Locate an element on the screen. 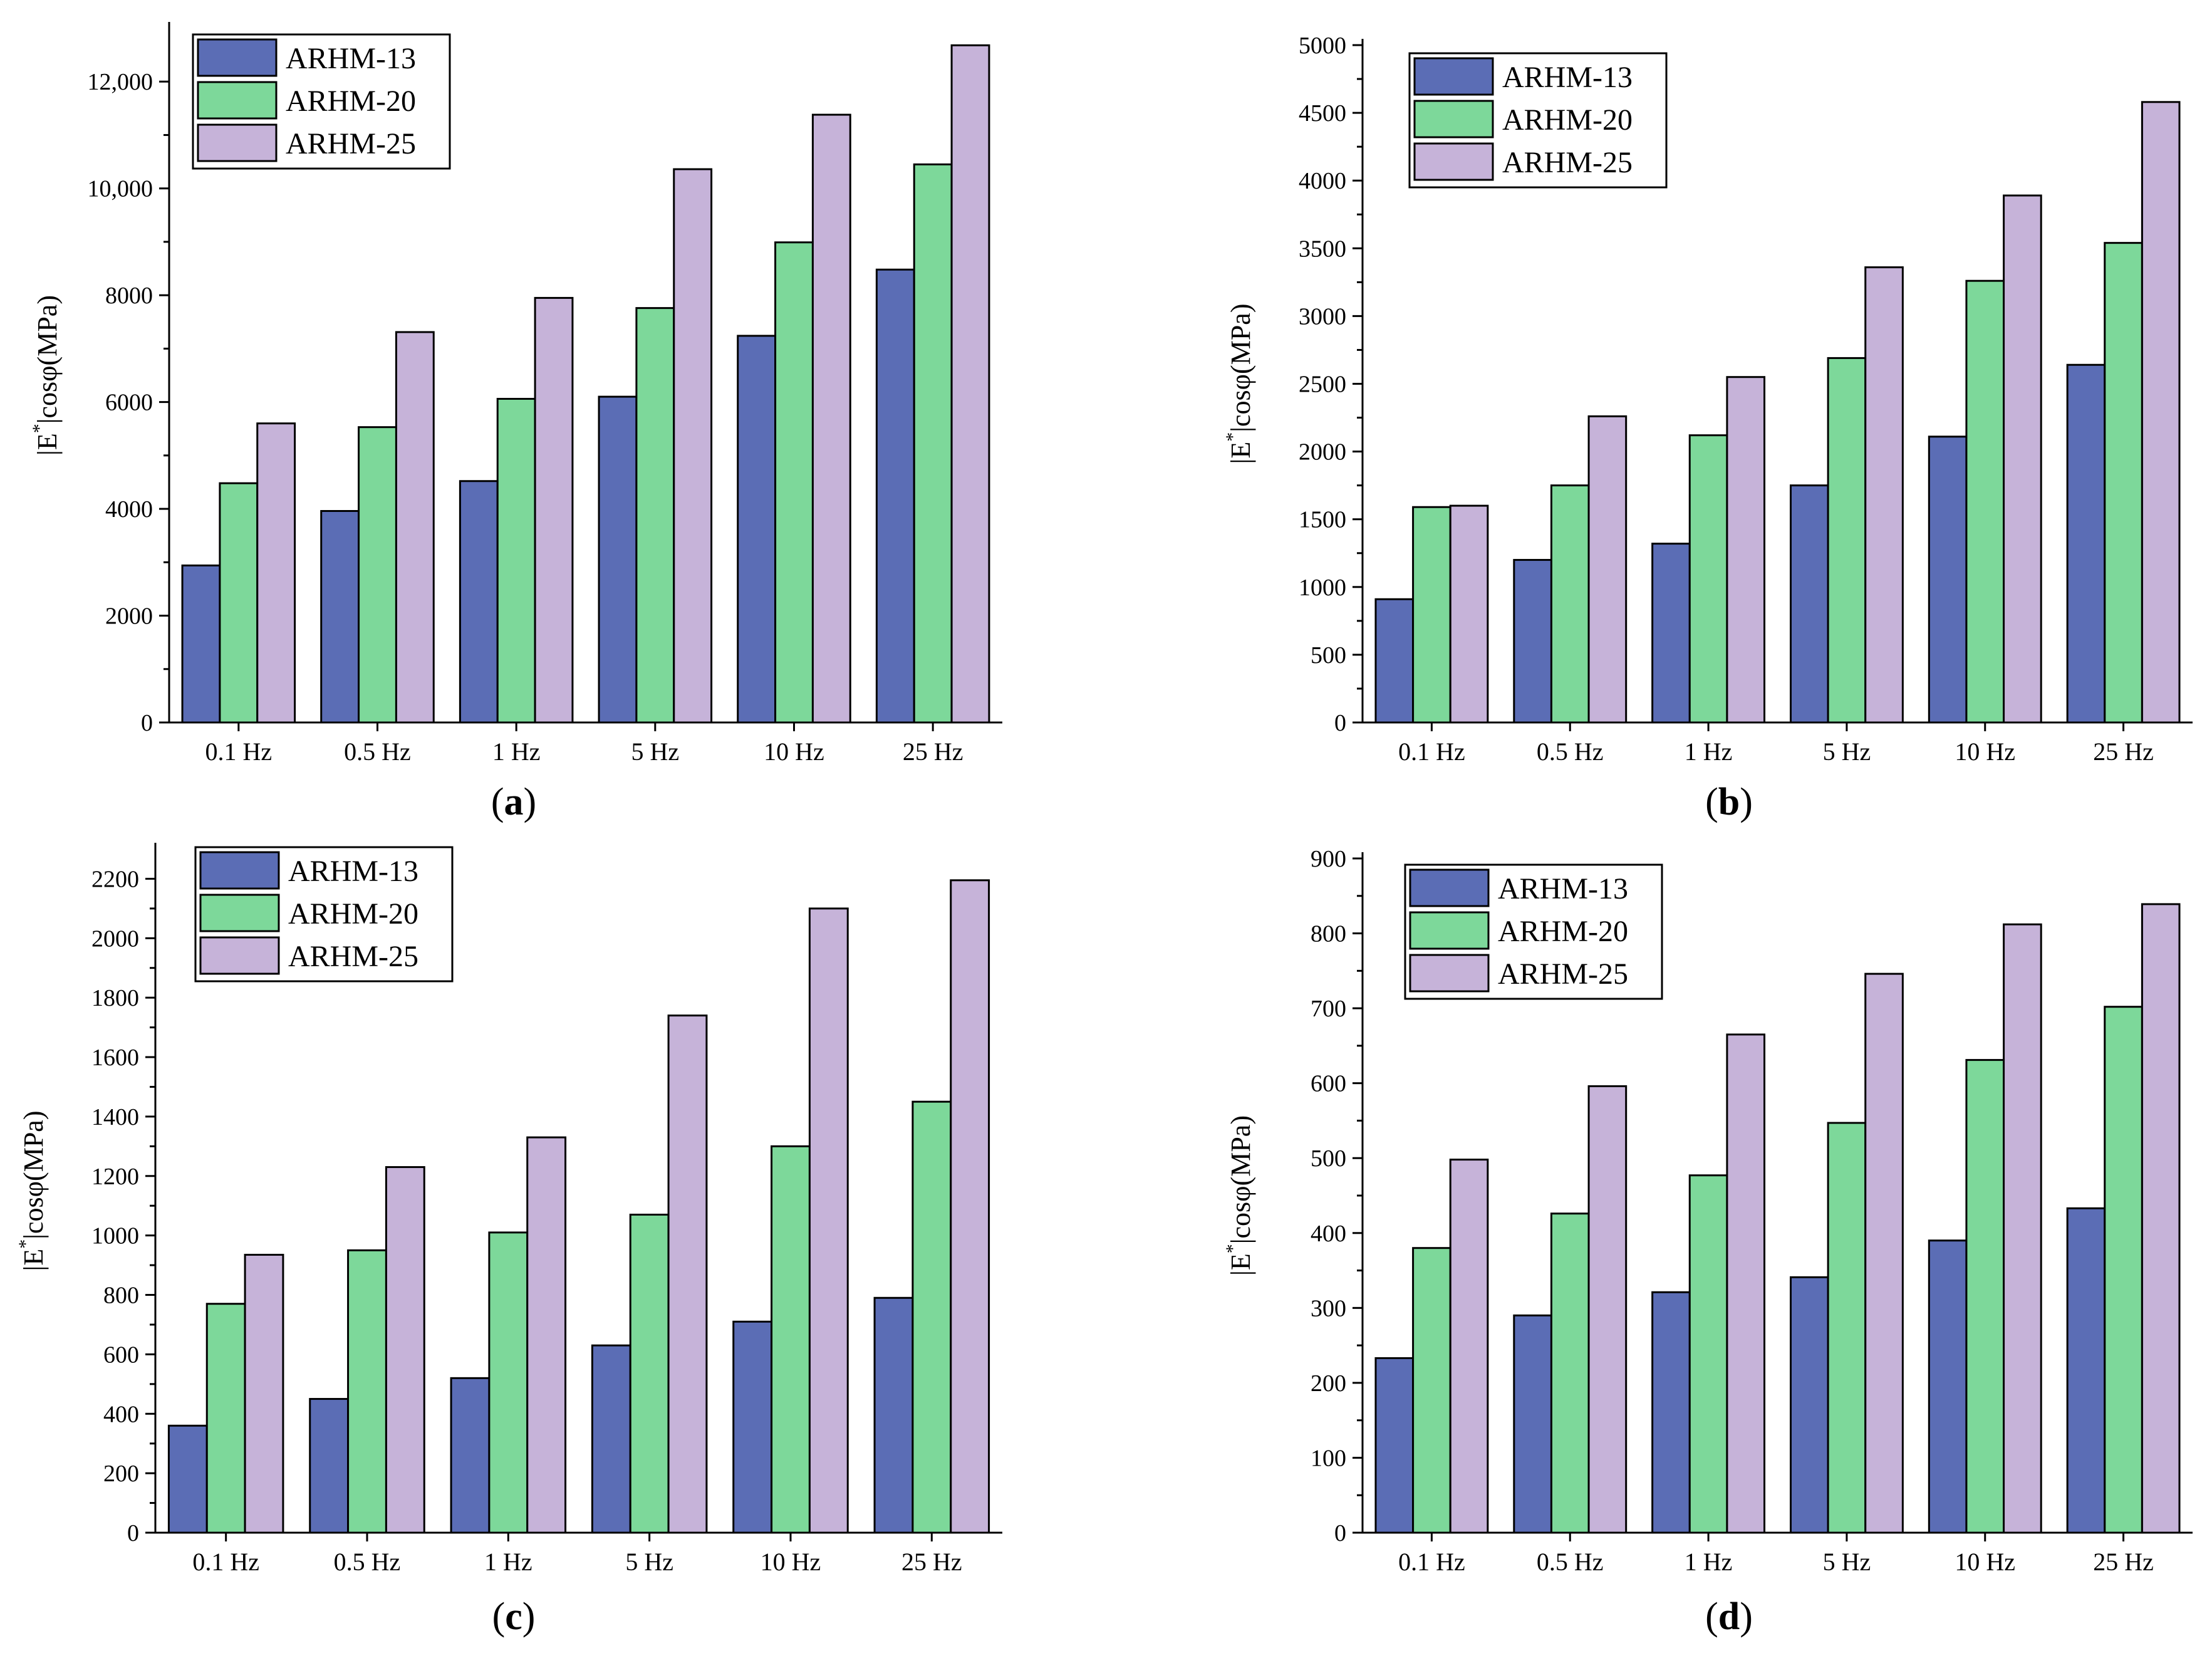  legend: ARHM-13 ARHM-20 ARHM-25 is located at coordinates (1533, 931).